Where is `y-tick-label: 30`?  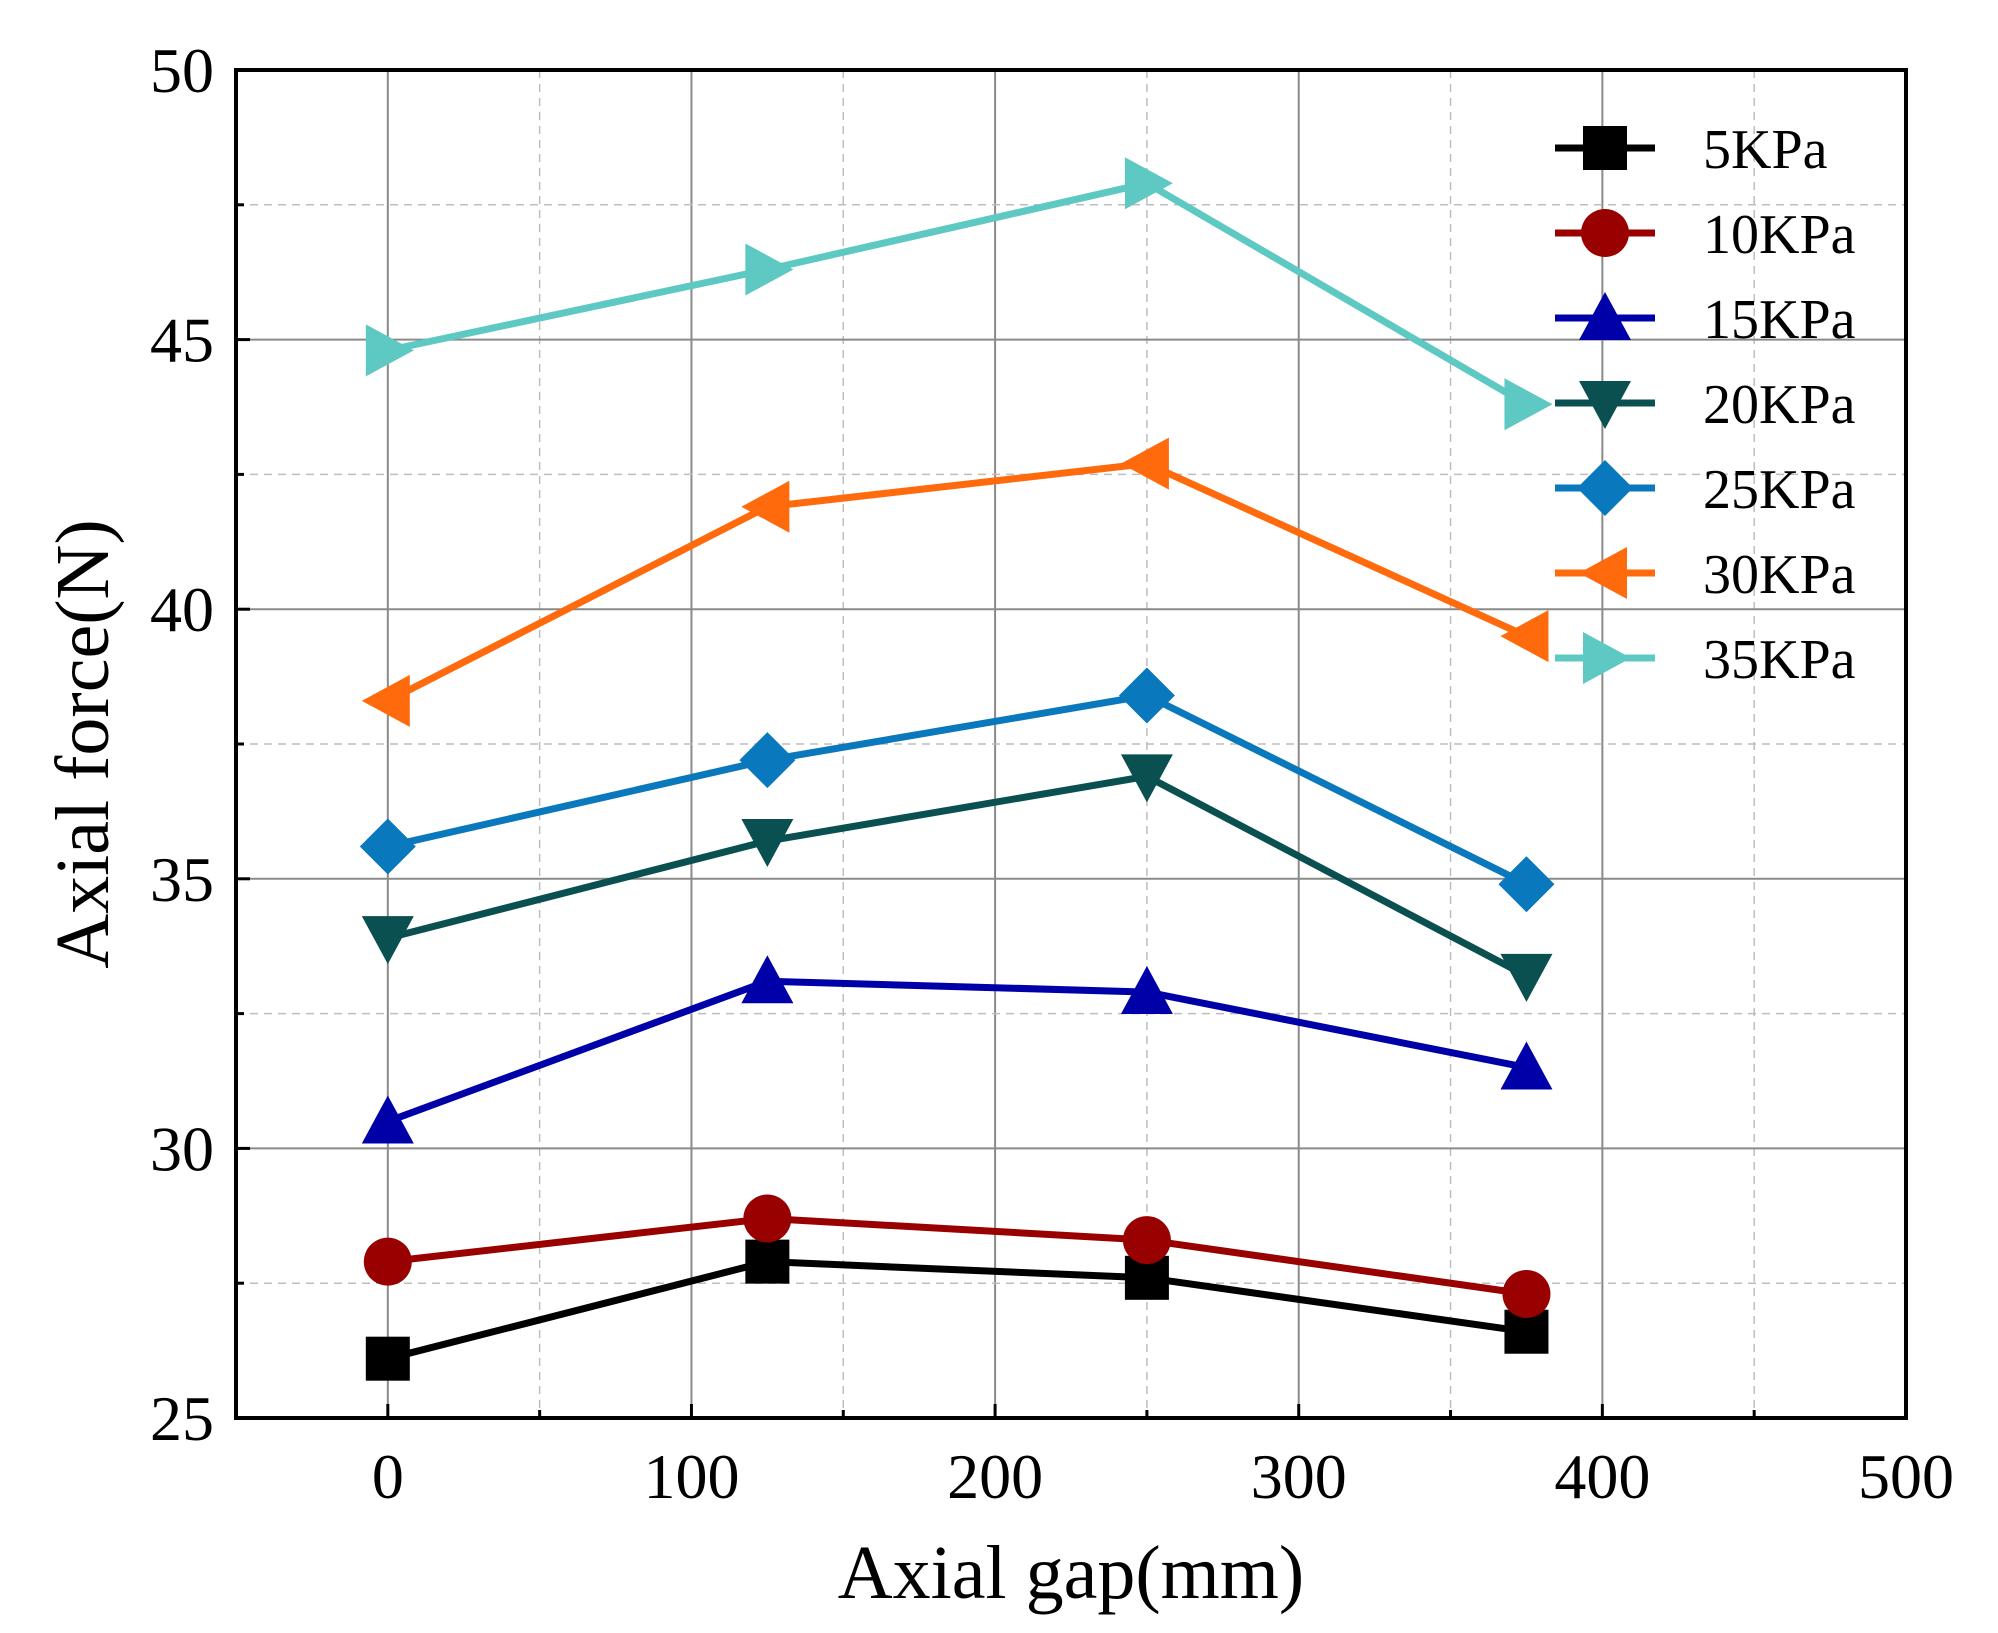
y-tick-label: 30 is located at coordinates (182, 1148).